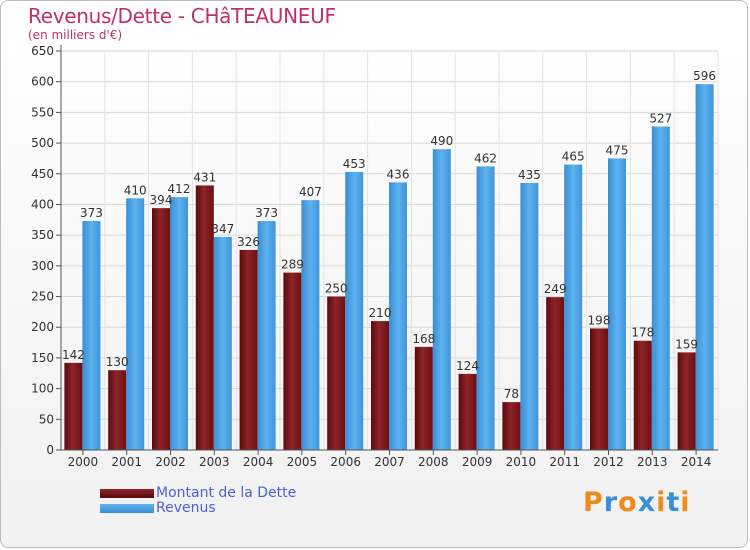  I want to click on x-tick-label-2002: 2002, so click(170, 462).